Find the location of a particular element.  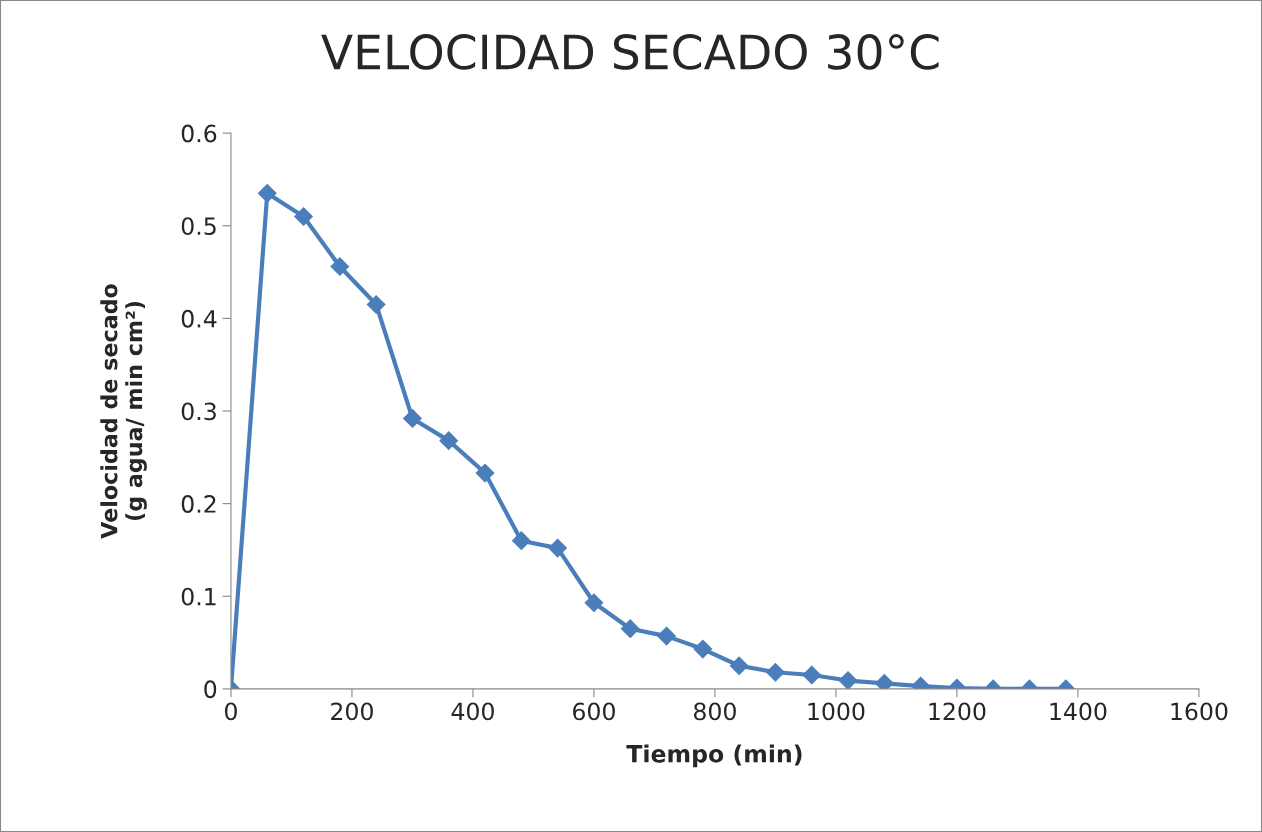

x-tick-label: 1000 is located at coordinates (836, 711).